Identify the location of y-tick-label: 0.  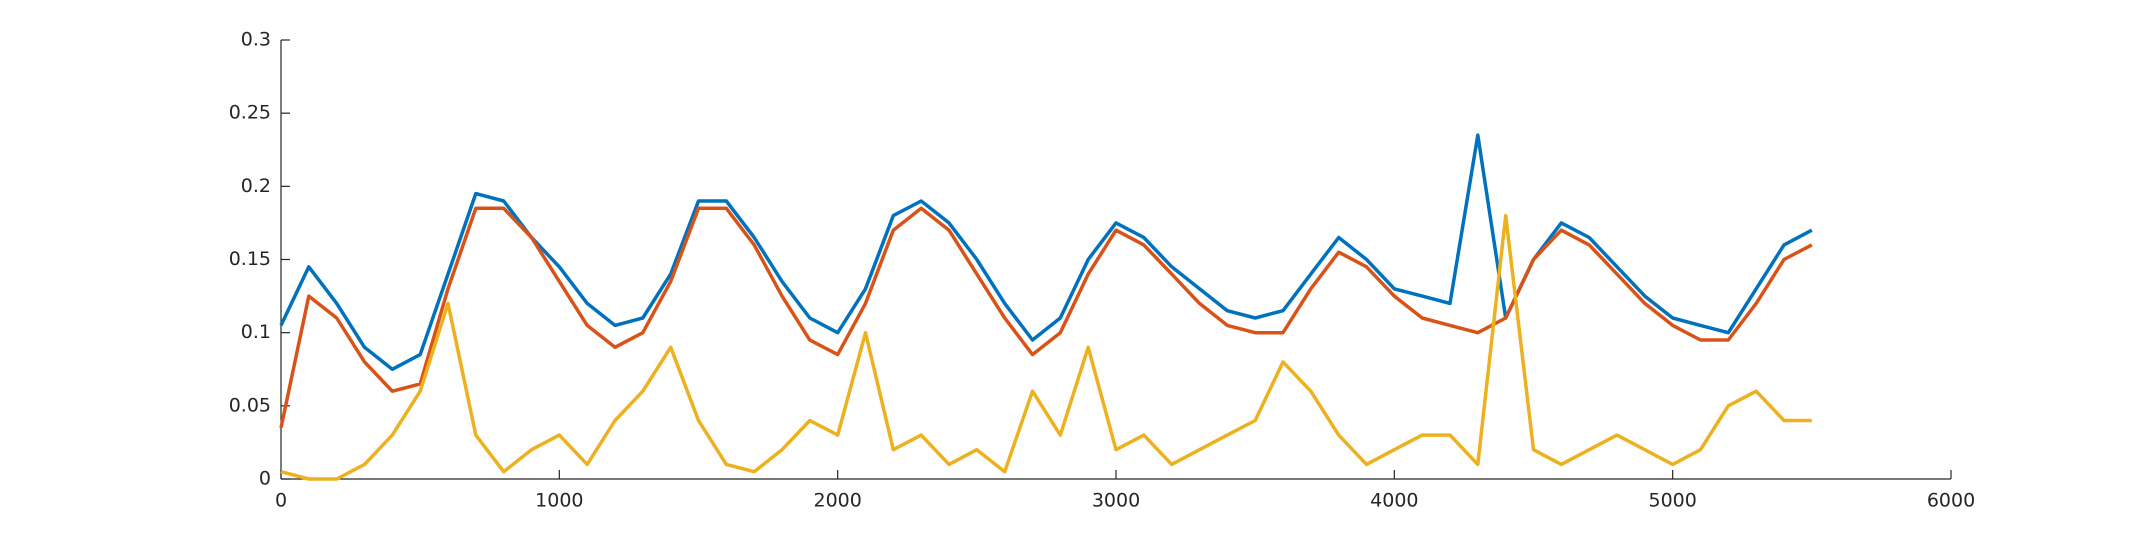
(265, 479).